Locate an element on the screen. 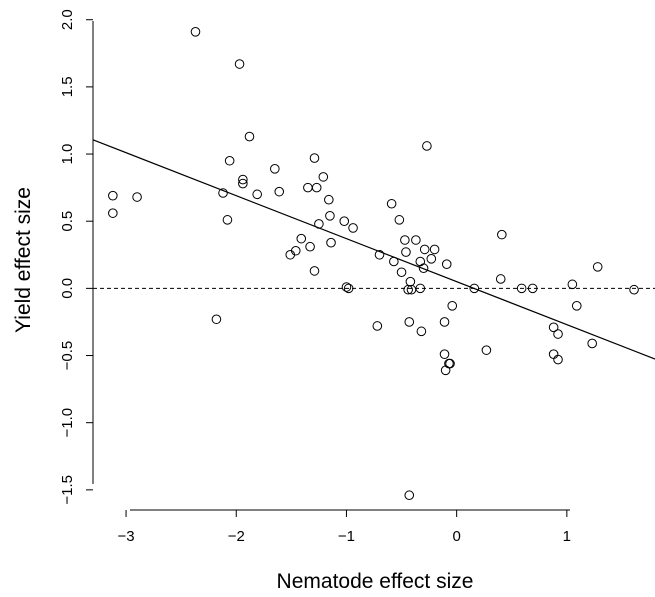 Image resolution: width=655 pixels, height=597 pixels. y-tick-label: 1.0 is located at coordinates (67, 154).